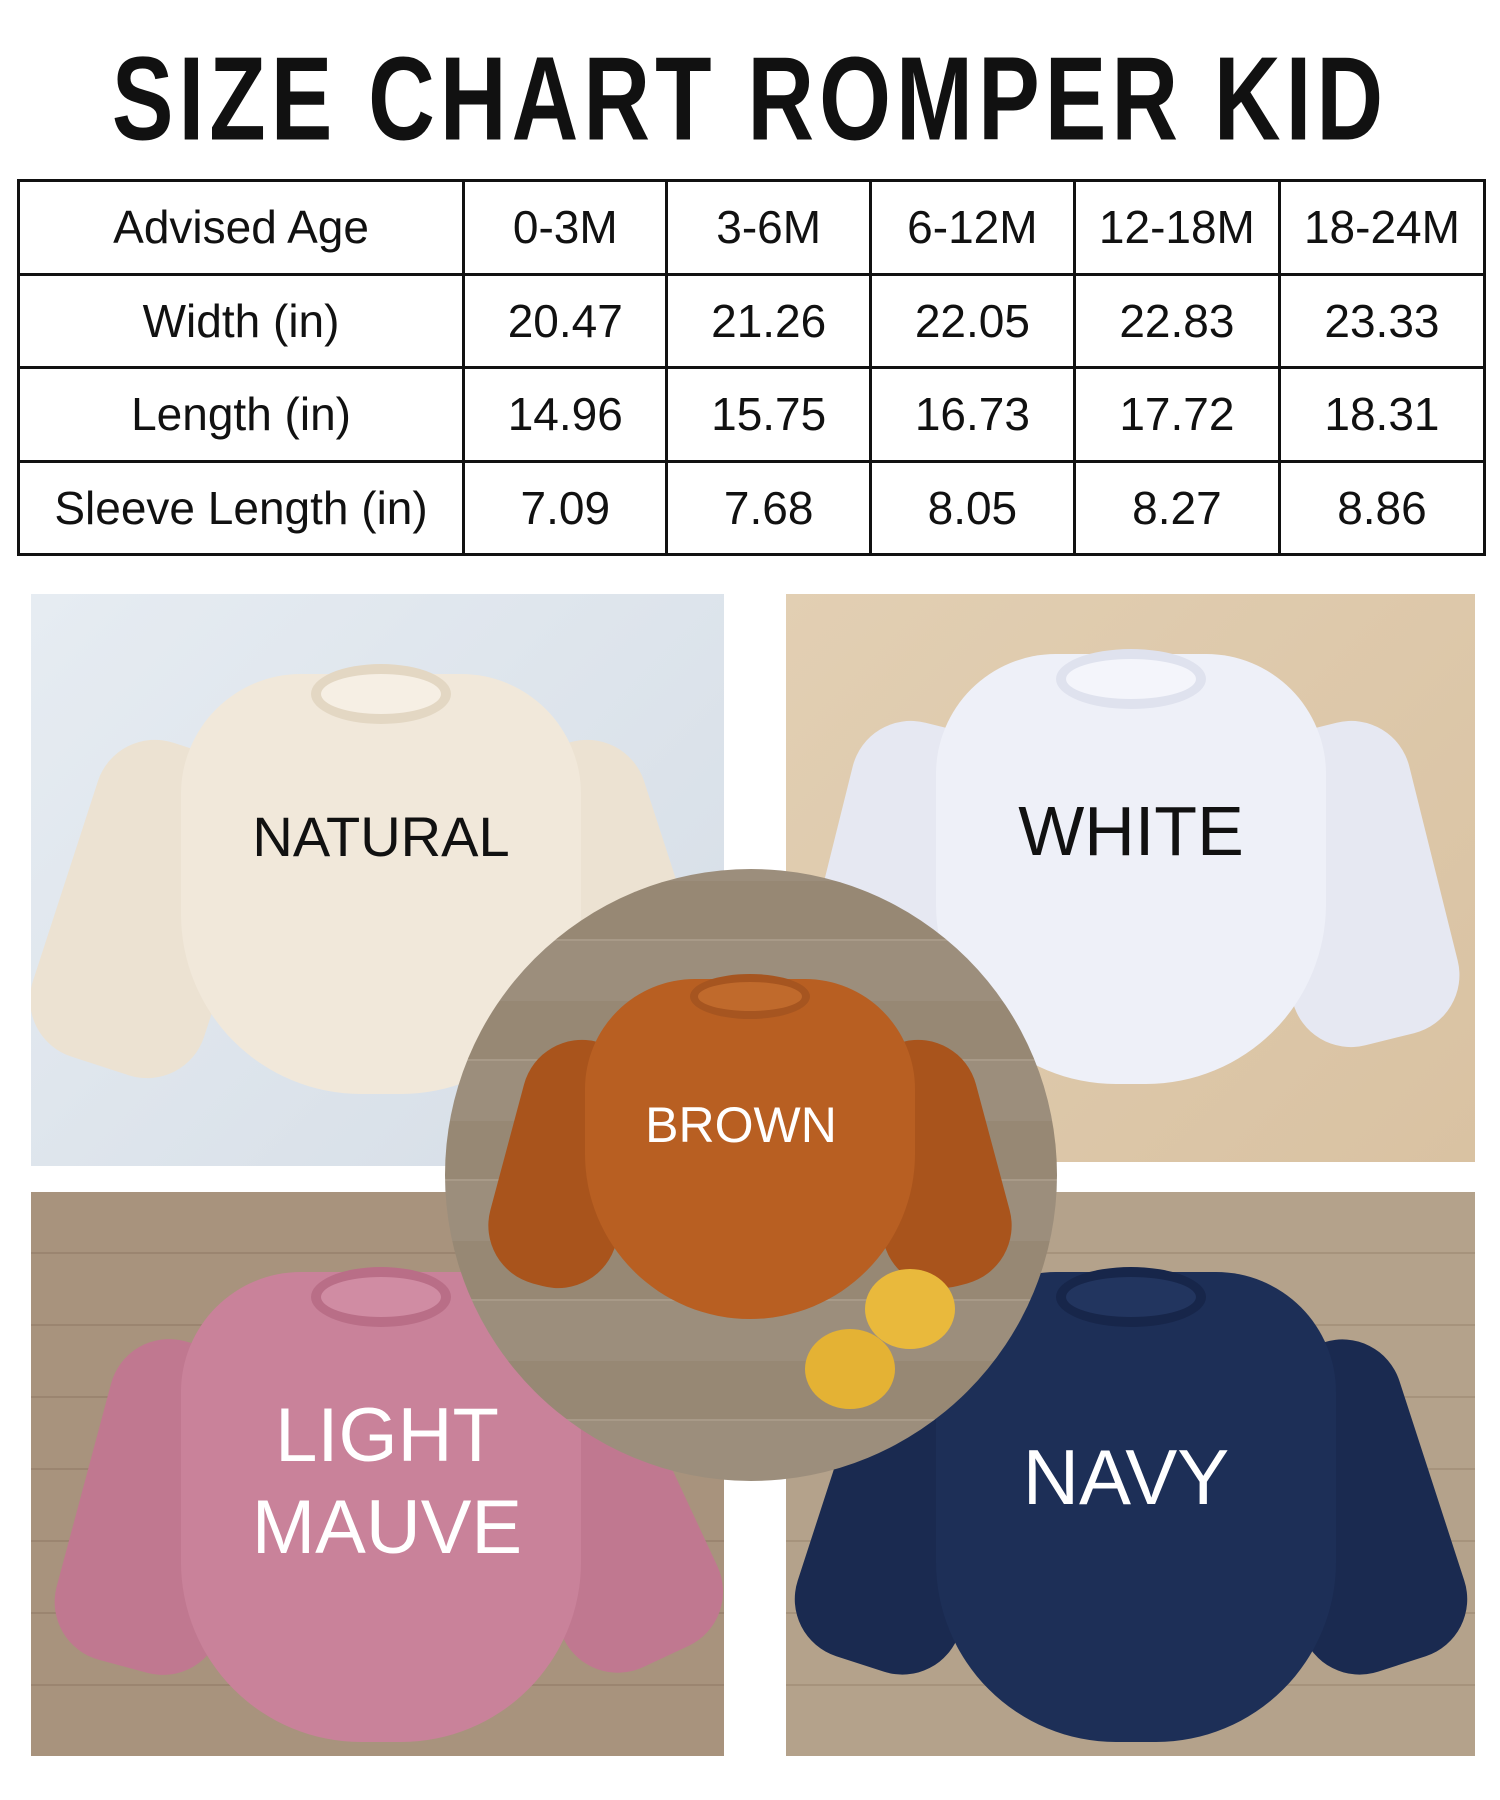 The height and width of the screenshot is (1800, 1500). I want to click on photo-white: WHITE, so click(1130, 878).